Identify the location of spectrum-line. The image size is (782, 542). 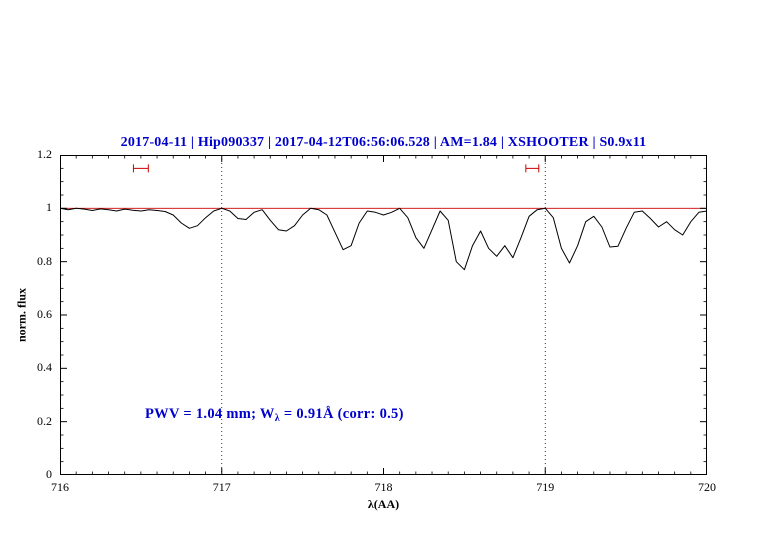
(383, 239).